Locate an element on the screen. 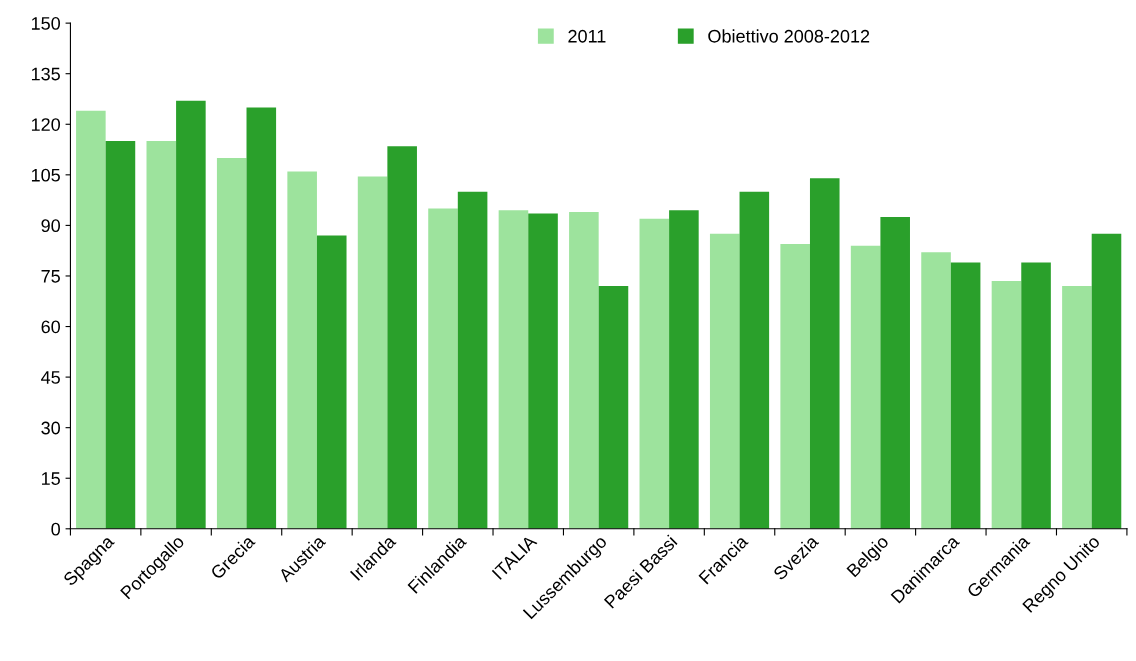 This screenshot has height=661, width=1136. y-tick-label: 45 is located at coordinates (50, 377).